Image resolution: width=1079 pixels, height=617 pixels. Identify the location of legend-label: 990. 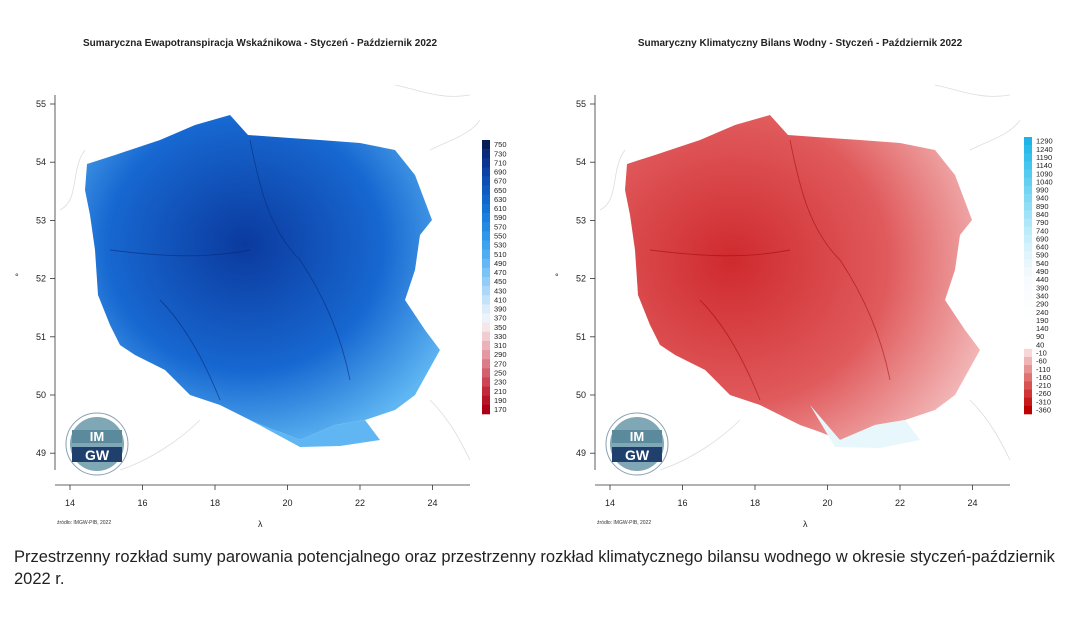
(1042, 190).